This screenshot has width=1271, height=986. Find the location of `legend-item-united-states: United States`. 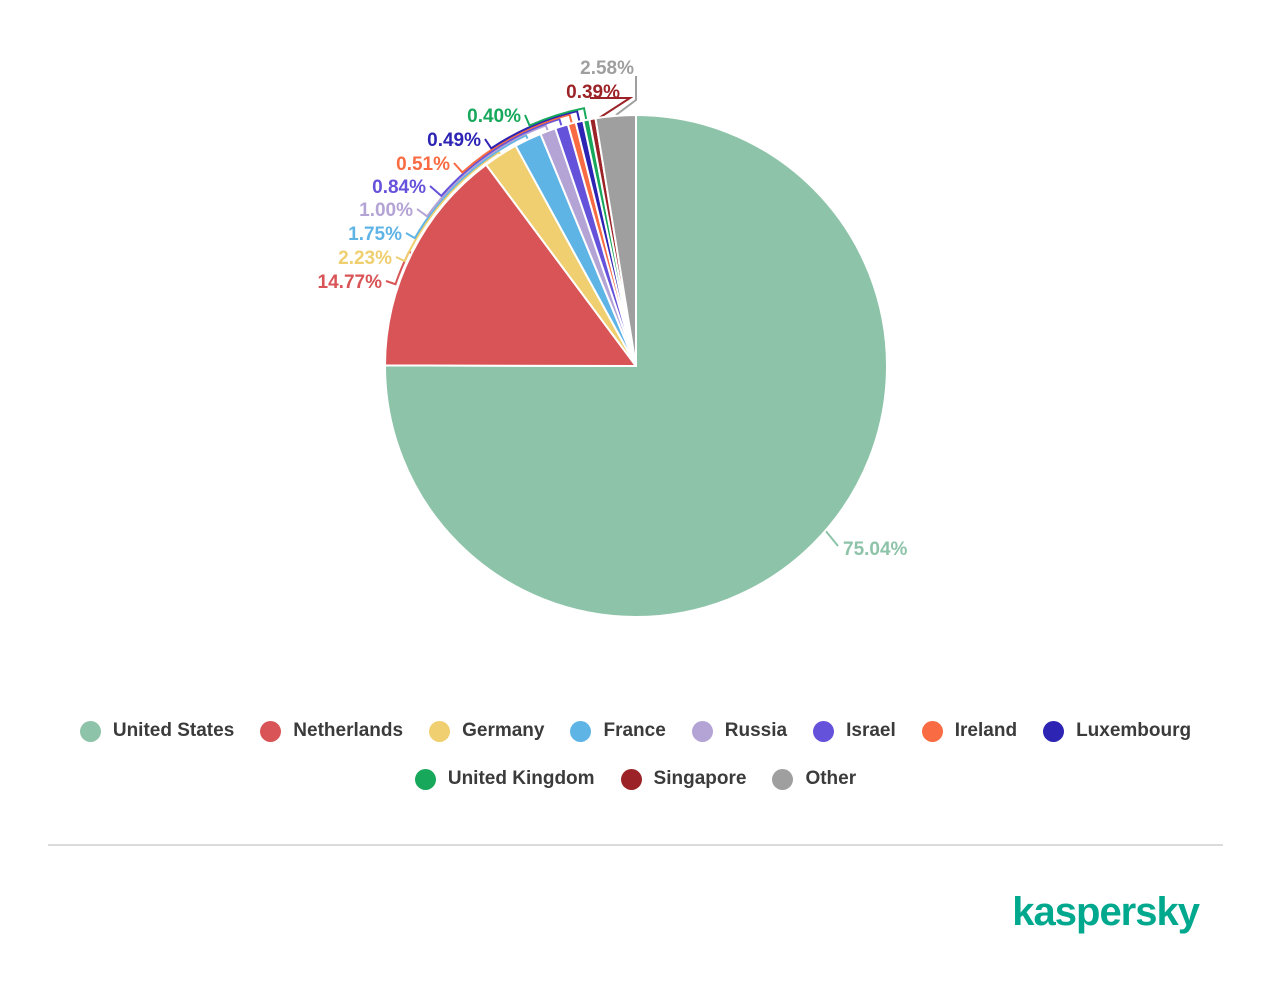

legend-item-united-states: United States is located at coordinates (157, 731).